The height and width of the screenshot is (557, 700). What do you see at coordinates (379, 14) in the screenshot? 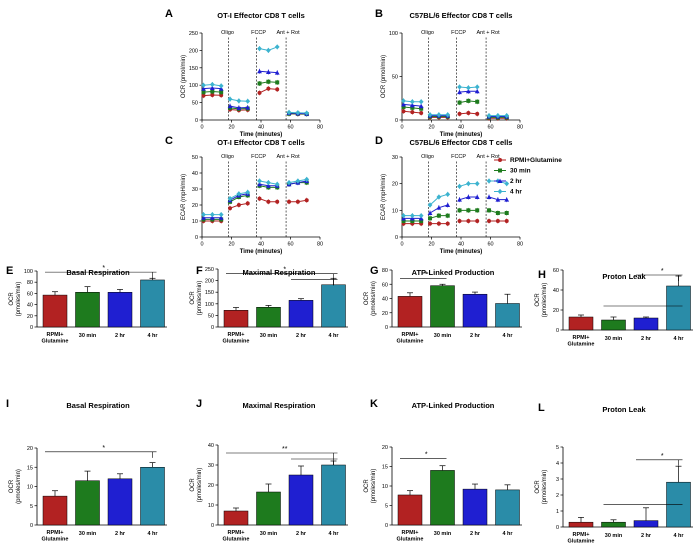
I see `panel-label: B` at bounding box center [379, 14].